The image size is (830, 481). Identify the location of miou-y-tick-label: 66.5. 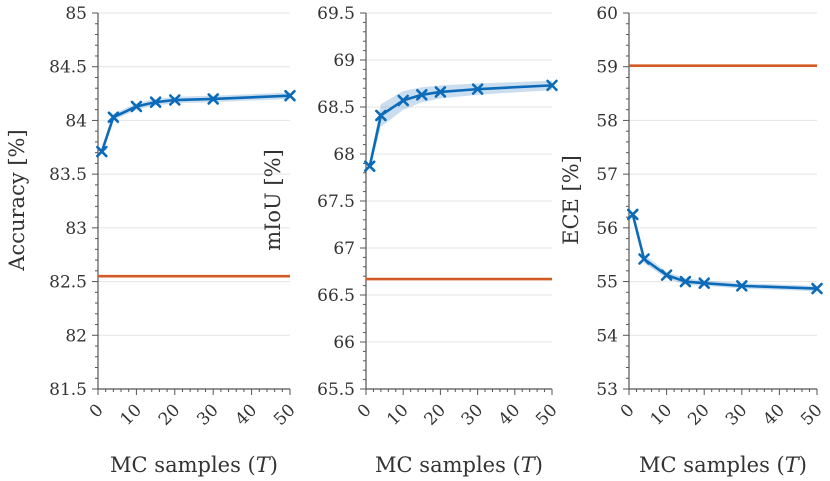
(336, 296).